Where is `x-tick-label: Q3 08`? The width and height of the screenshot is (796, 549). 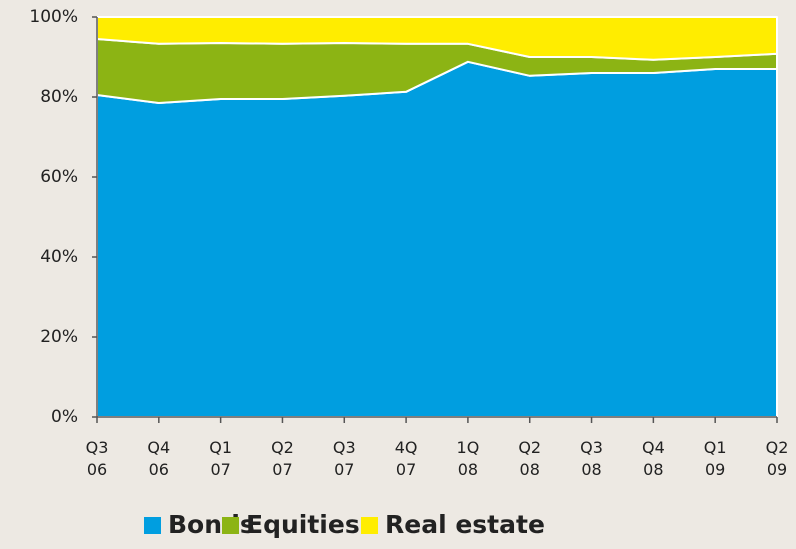
x-tick-label: Q3 08 is located at coordinates (591, 458).